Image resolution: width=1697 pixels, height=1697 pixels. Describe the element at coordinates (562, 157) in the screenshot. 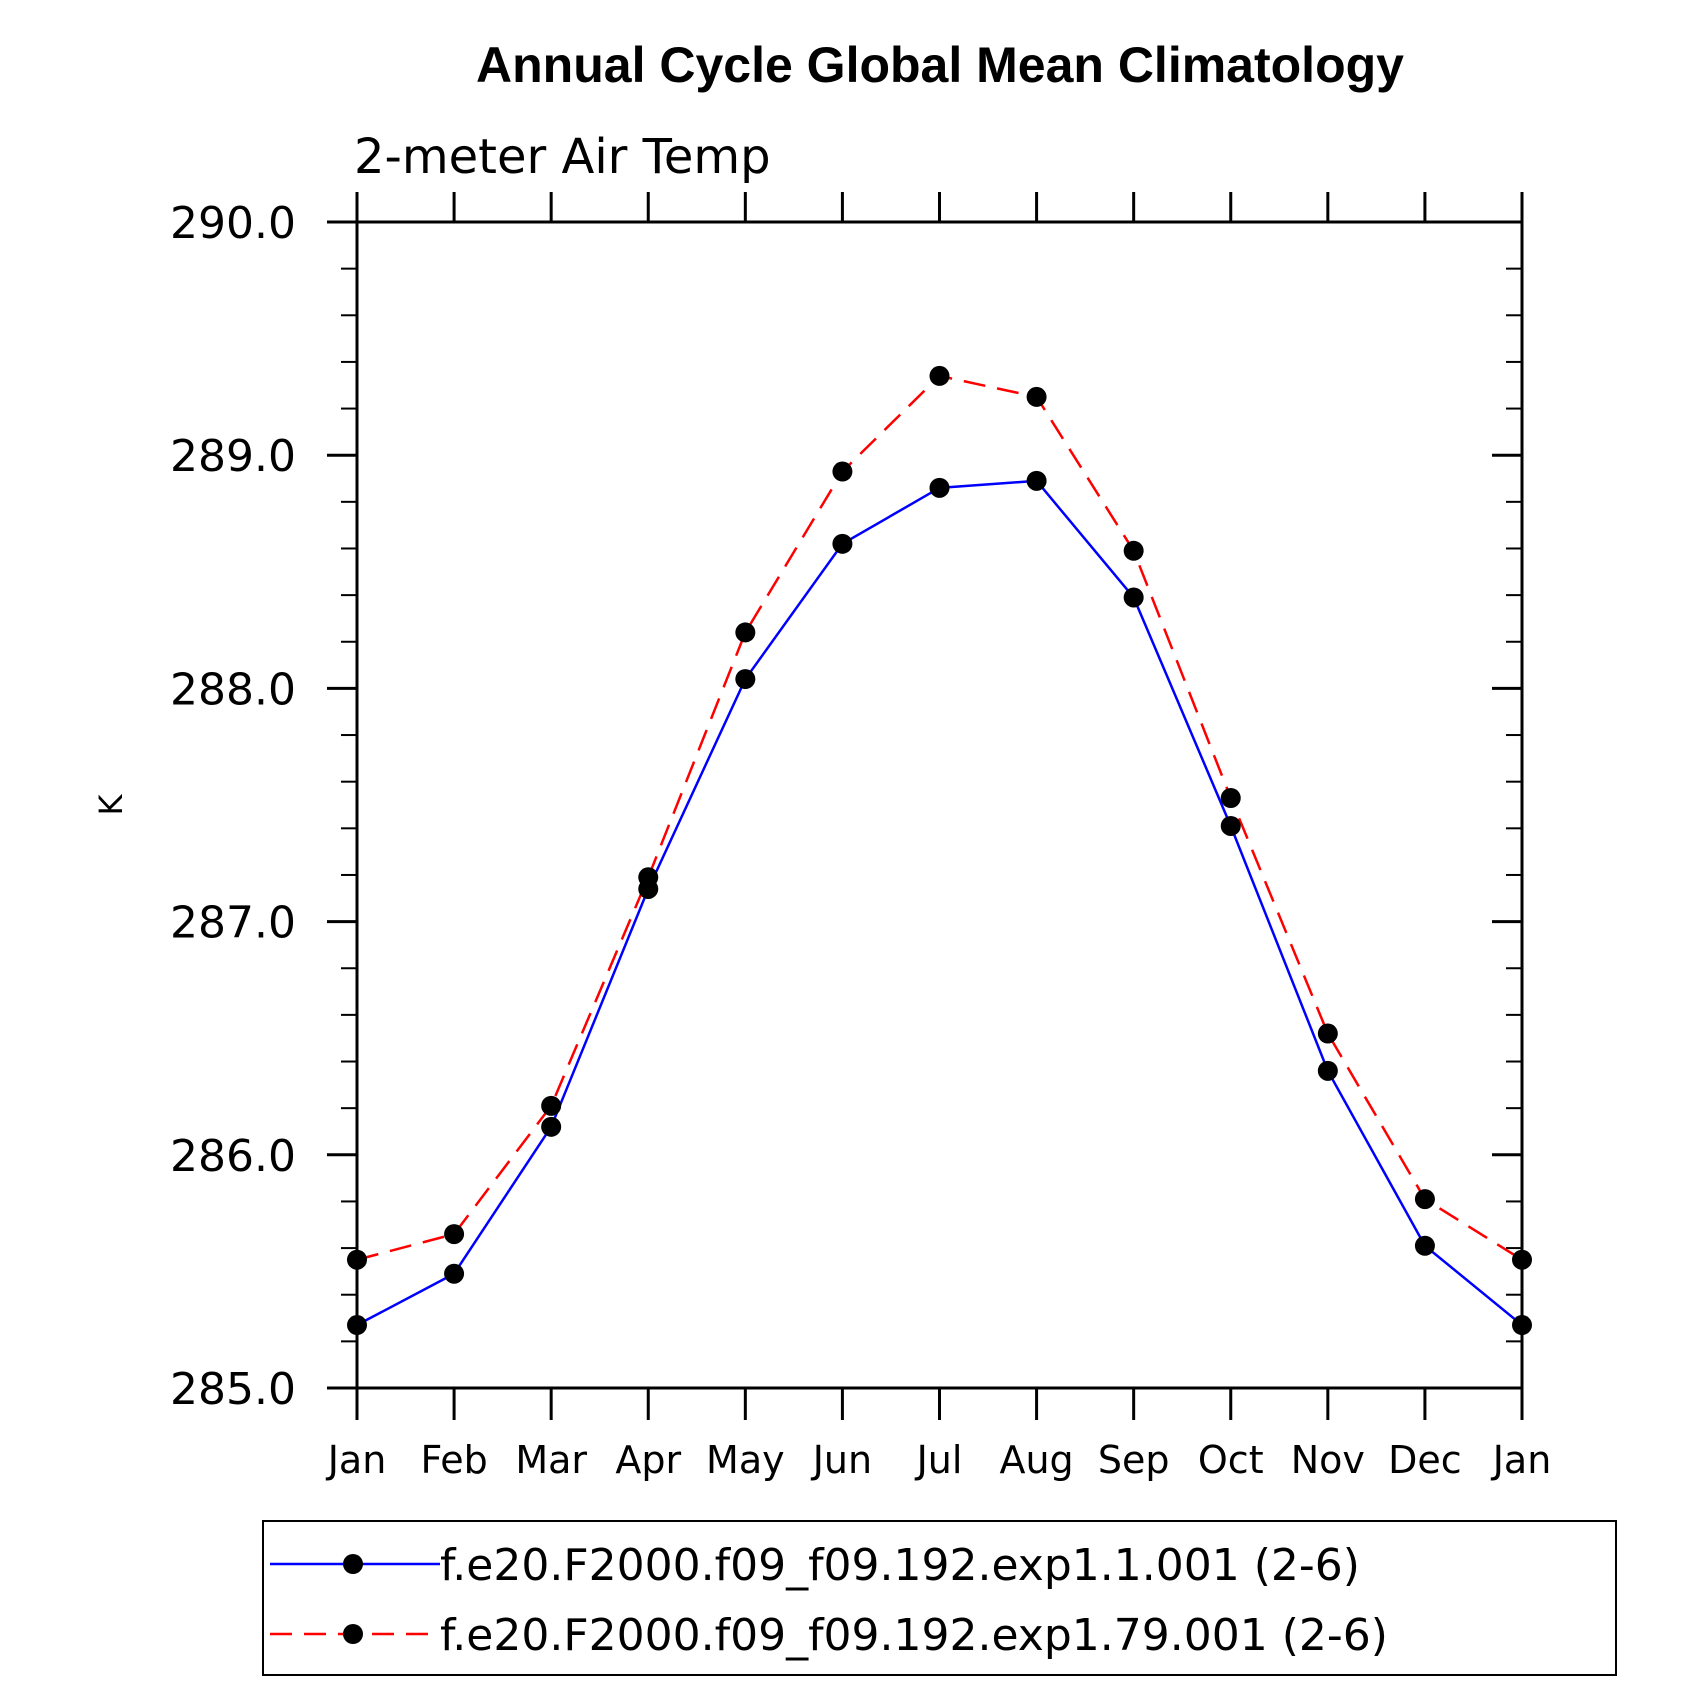

I see `chart-subtitle: 2-meter Air Temp` at that location.